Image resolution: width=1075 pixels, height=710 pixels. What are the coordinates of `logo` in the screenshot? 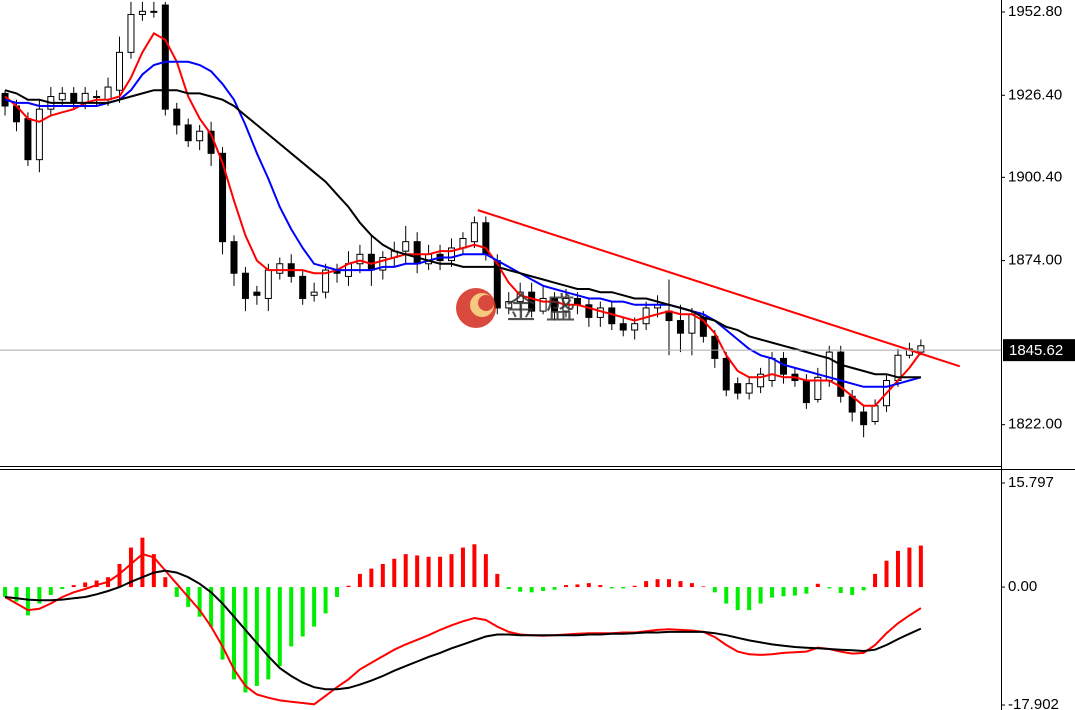 It's located at (486, 303).